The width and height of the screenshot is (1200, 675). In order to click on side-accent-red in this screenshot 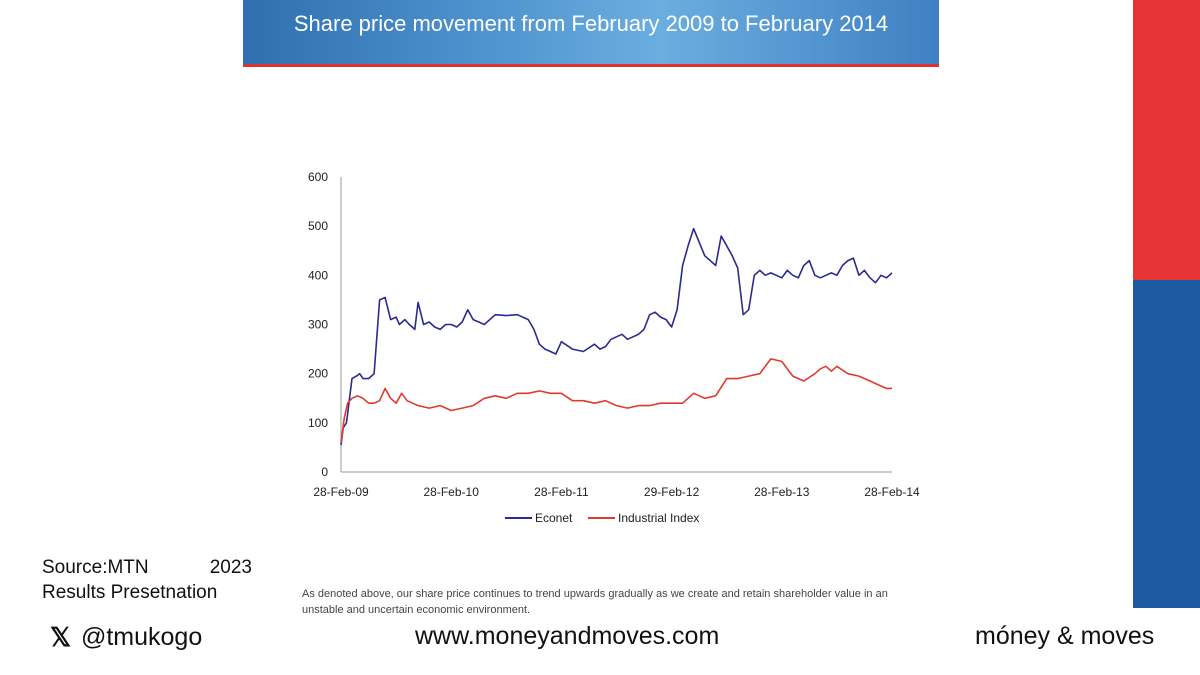, I will do `click(1166, 140)`.